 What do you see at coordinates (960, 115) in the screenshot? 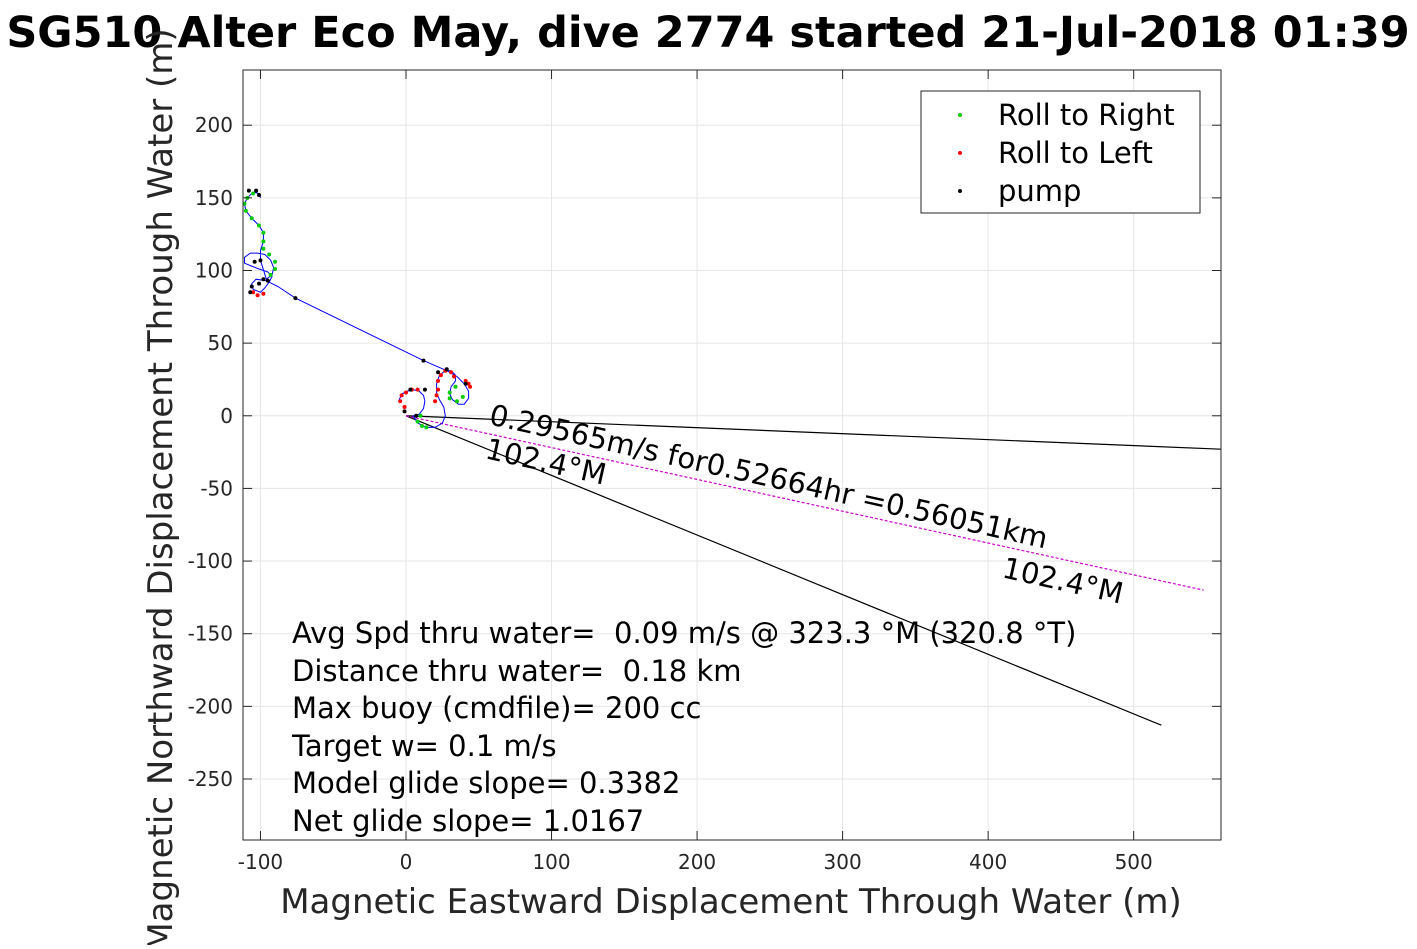
I see `legend-marker-roll-right` at bounding box center [960, 115].